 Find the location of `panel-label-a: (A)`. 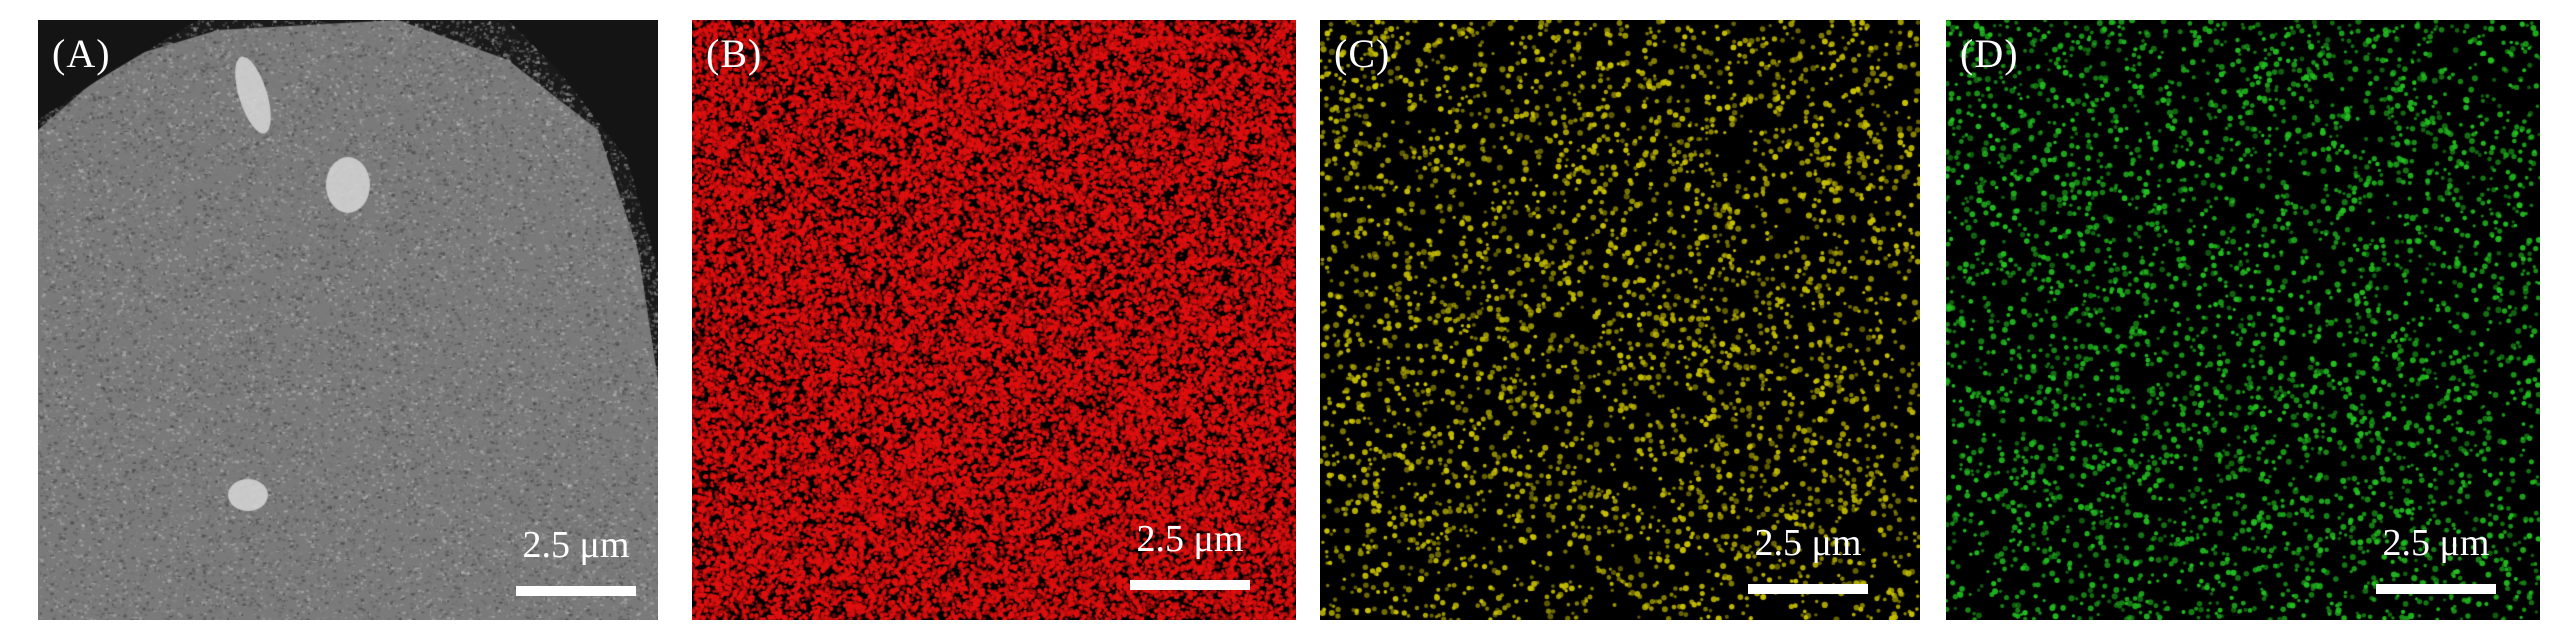

panel-label-a: (A) is located at coordinates (81, 53).